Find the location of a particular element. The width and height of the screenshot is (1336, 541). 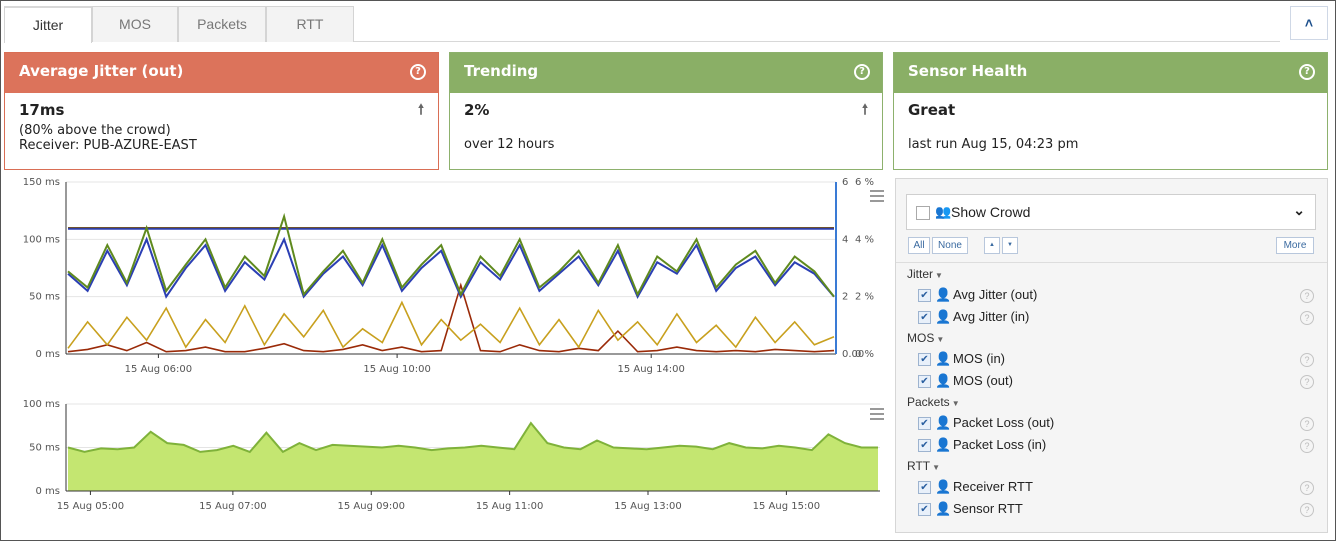

caret-down-icon: ▼ is located at coordinates (940, 339).